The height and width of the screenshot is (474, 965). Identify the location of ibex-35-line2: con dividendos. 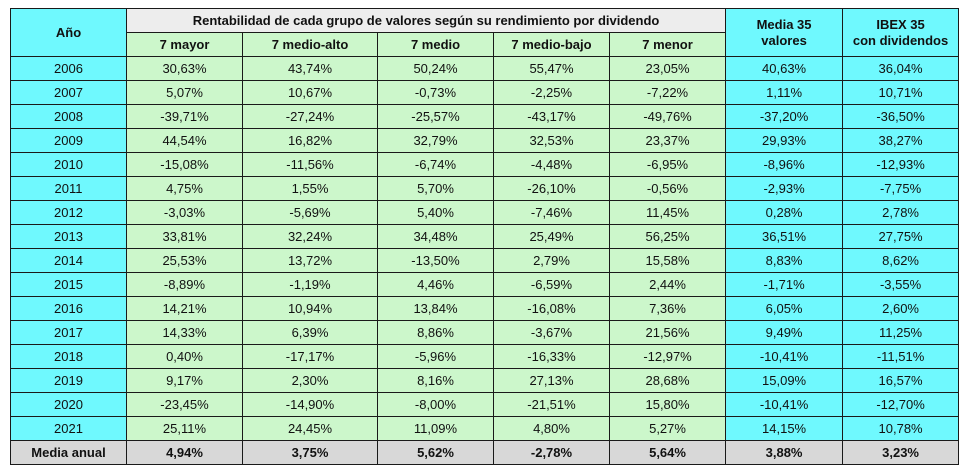
(900, 40).